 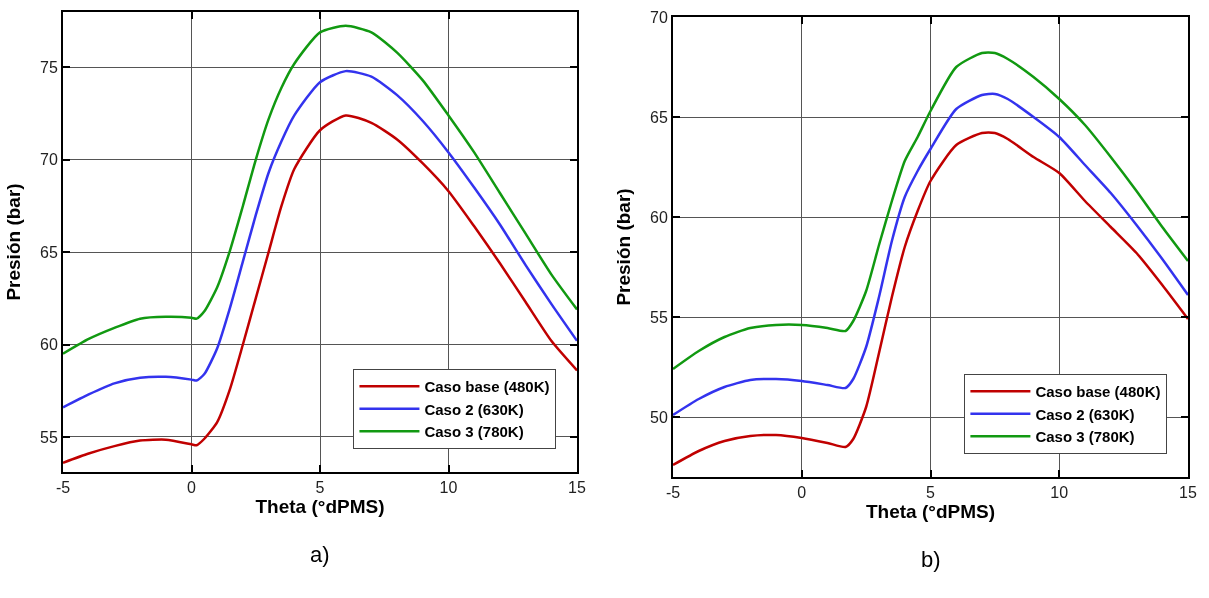 I want to click on y-tick-label: 75, so click(x=49, y=68).